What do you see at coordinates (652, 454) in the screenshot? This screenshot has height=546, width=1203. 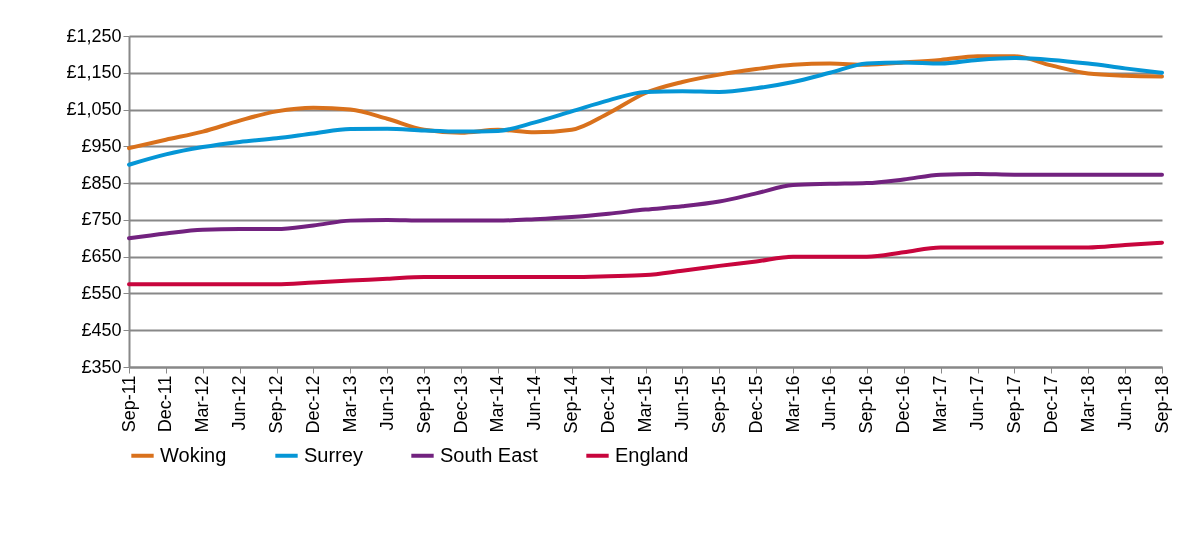 I see `legend-label: England` at bounding box center [652, 454].